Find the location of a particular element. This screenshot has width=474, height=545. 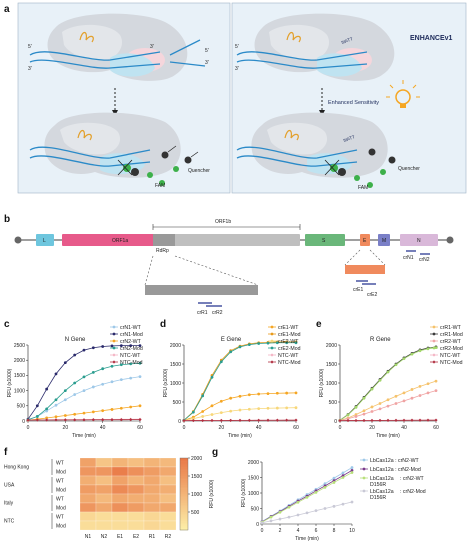

rdrp-zoom-bar is located at coordinates (201, 290).